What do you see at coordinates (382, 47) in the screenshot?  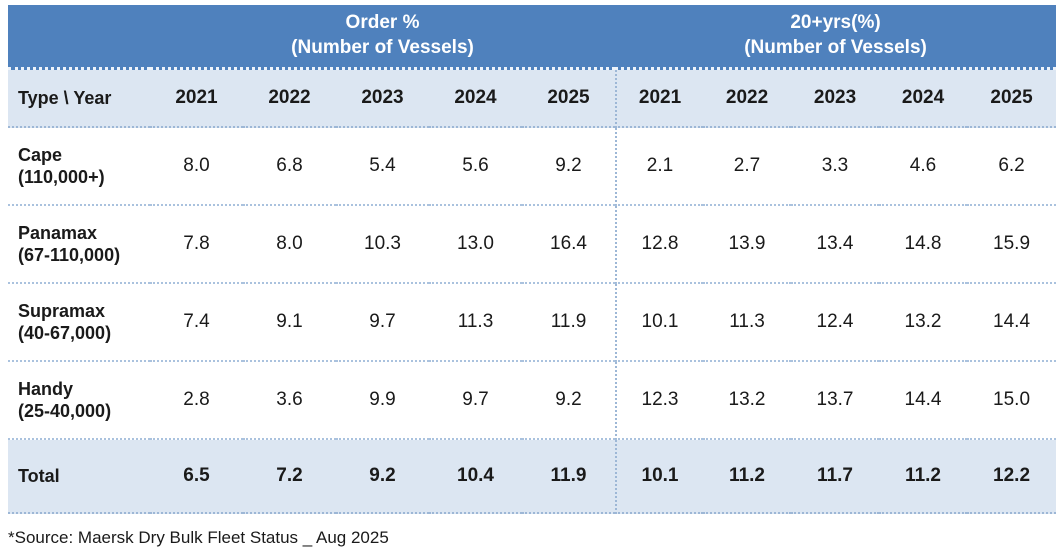 I see `group-header-order-subtitle: (Number of Vessels)` at bounding box center [382, 47].